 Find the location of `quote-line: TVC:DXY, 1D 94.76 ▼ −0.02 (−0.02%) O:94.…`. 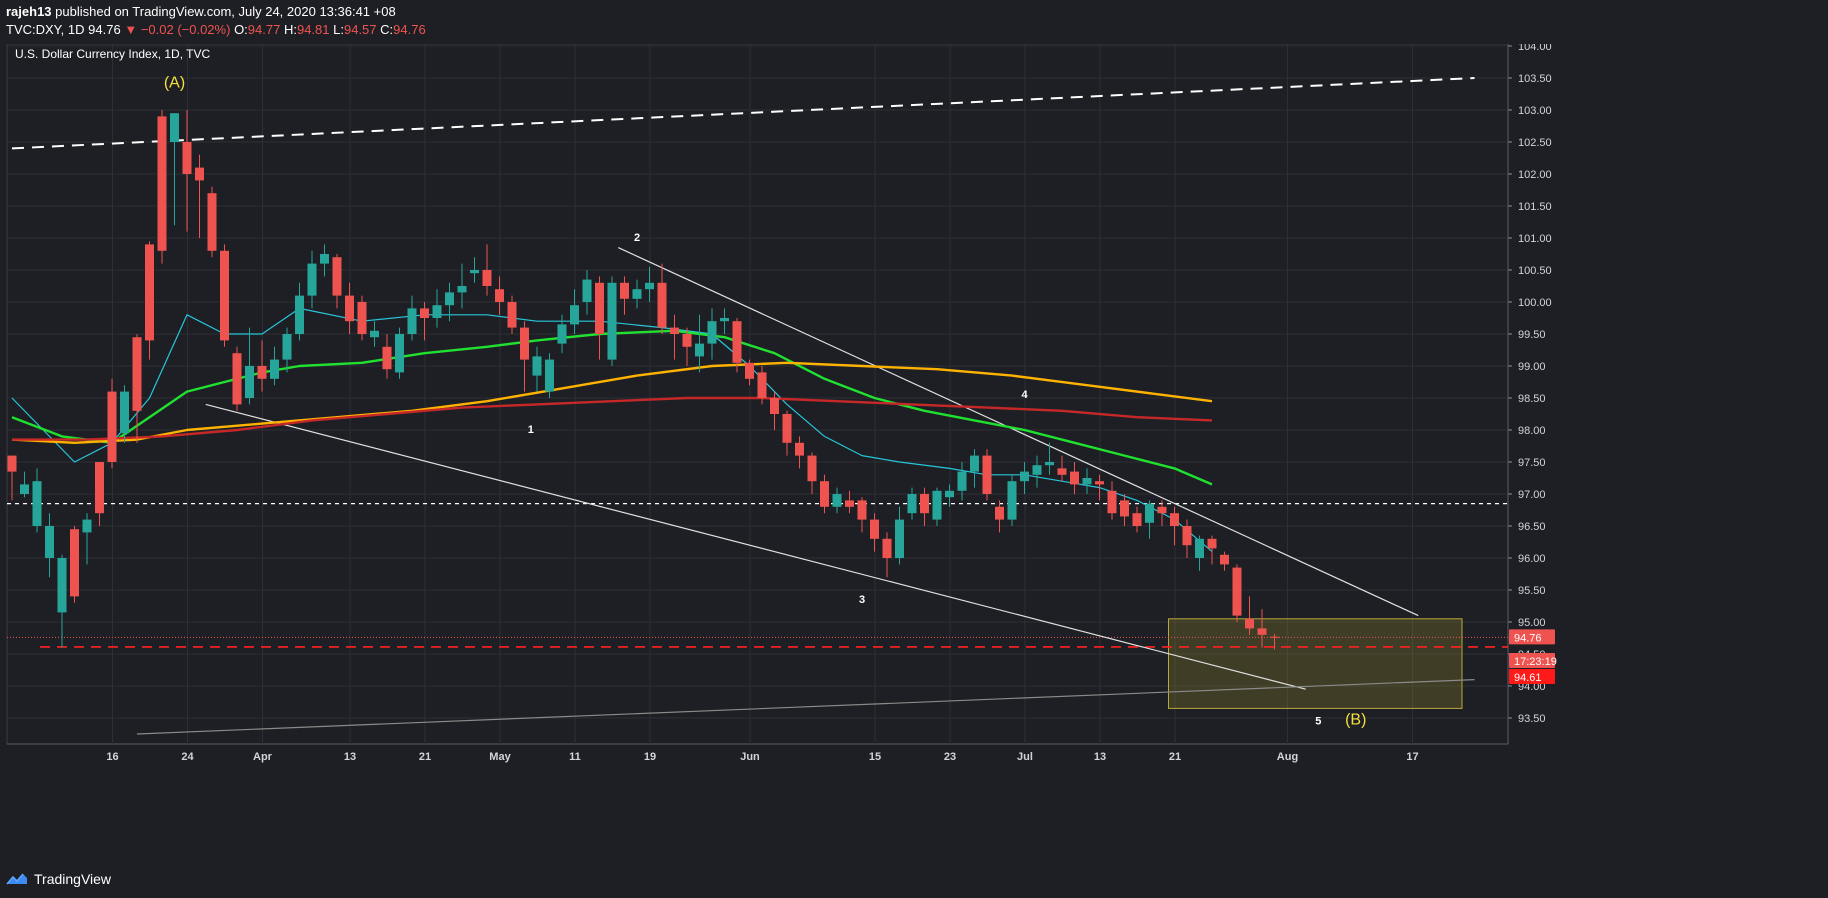

quote-line: TVC:DXY, 1D 94.76 ▼ −0.02 (−0.02%) O:94.… is located at coordinates (216, 29).